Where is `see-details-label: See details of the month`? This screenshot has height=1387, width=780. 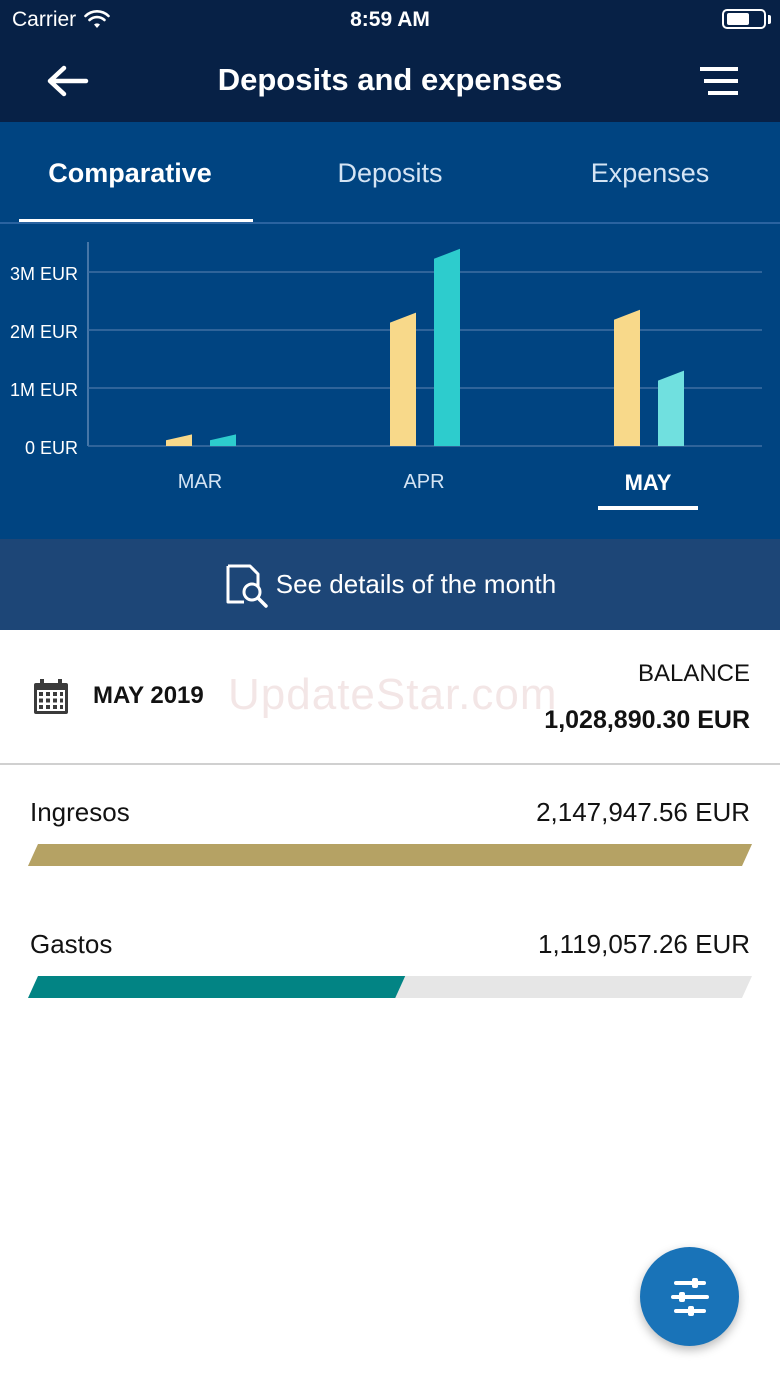 see-details-label: See details of the month is located at coordinates (416, 584).